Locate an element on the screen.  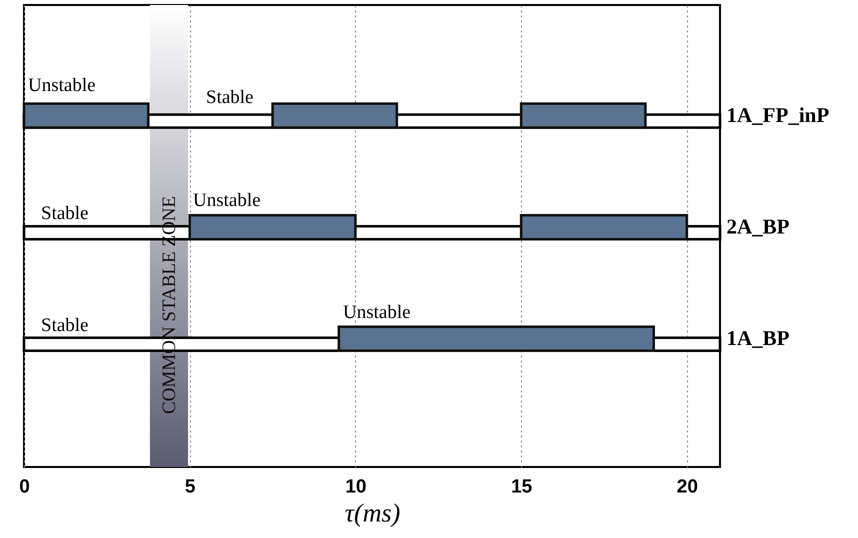
x-tick-label: 20 is located at coordinates (687, 487).